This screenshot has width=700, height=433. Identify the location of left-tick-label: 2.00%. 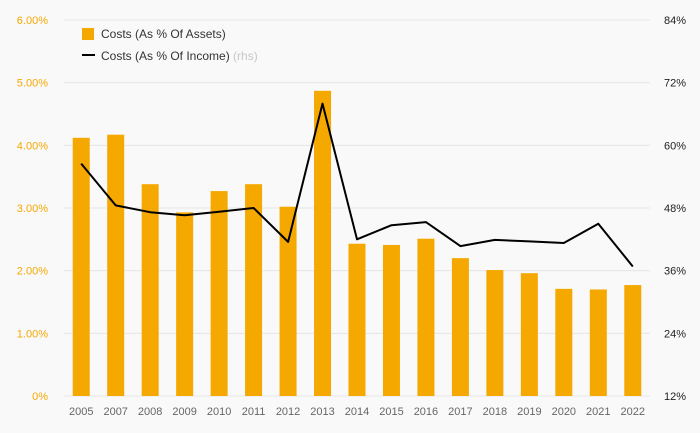
(32, 272).